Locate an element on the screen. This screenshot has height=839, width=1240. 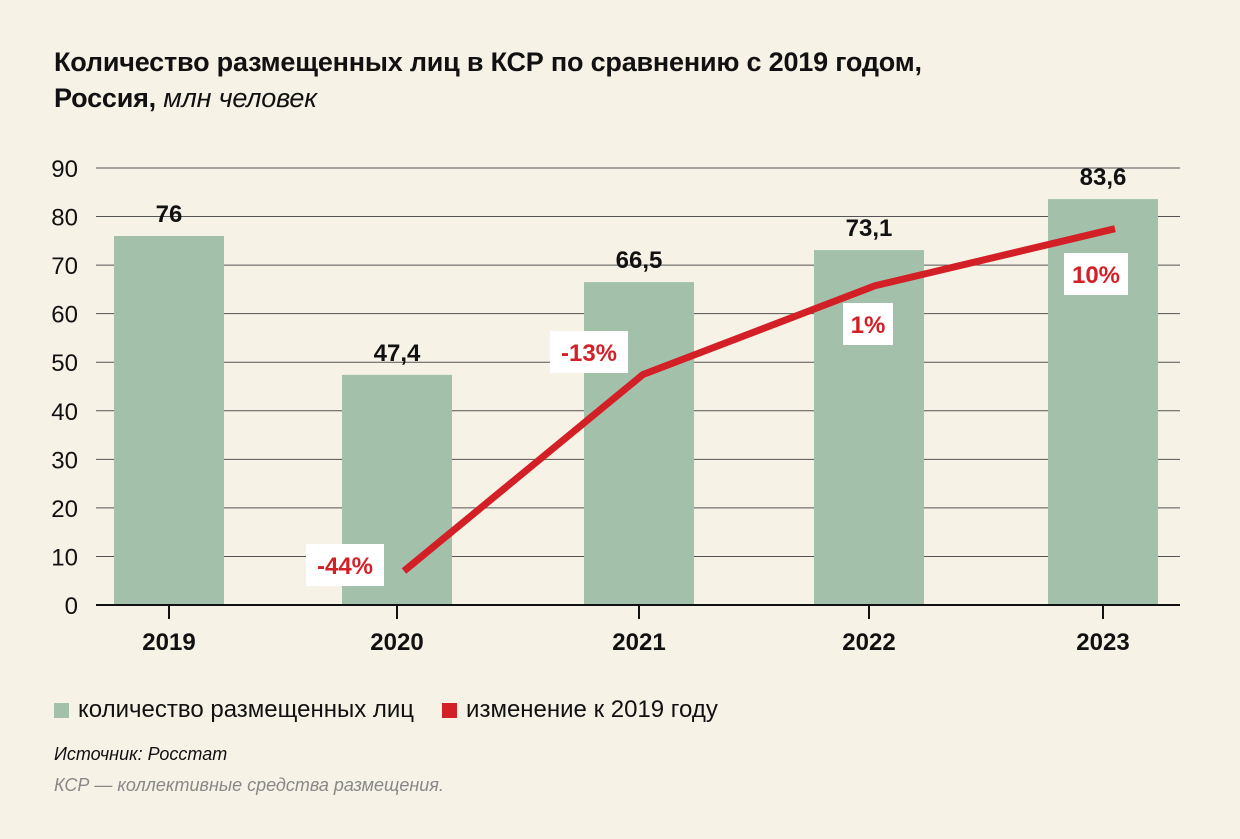
legend-swatch-line is located at coordinates (450, 710).